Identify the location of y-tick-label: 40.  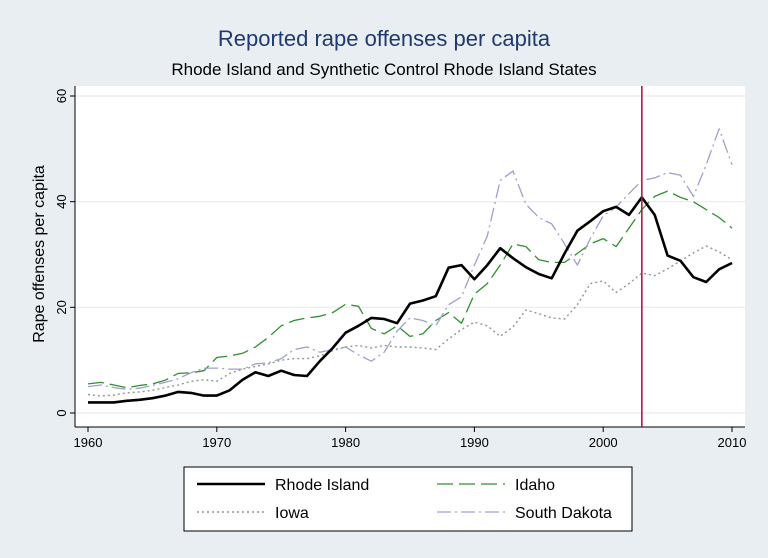
(61, 201).